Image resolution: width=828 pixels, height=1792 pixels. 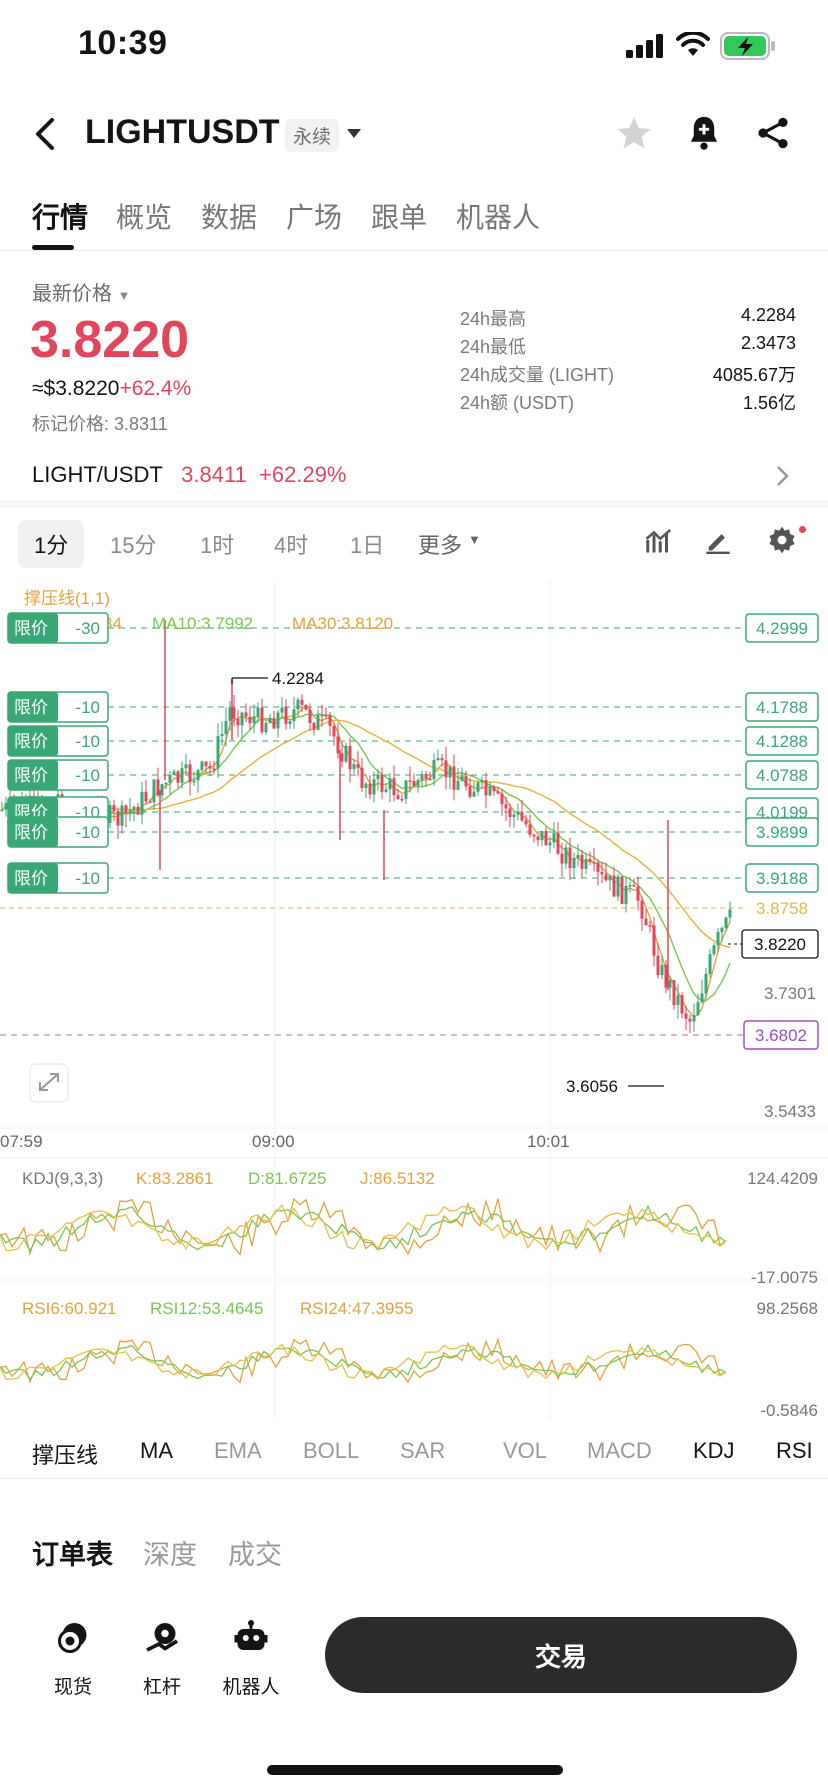 What do you see at coordinates (704, 133) in the screenshot?
I see `price-alert-bell-icon` at bounding box center [704, 133].